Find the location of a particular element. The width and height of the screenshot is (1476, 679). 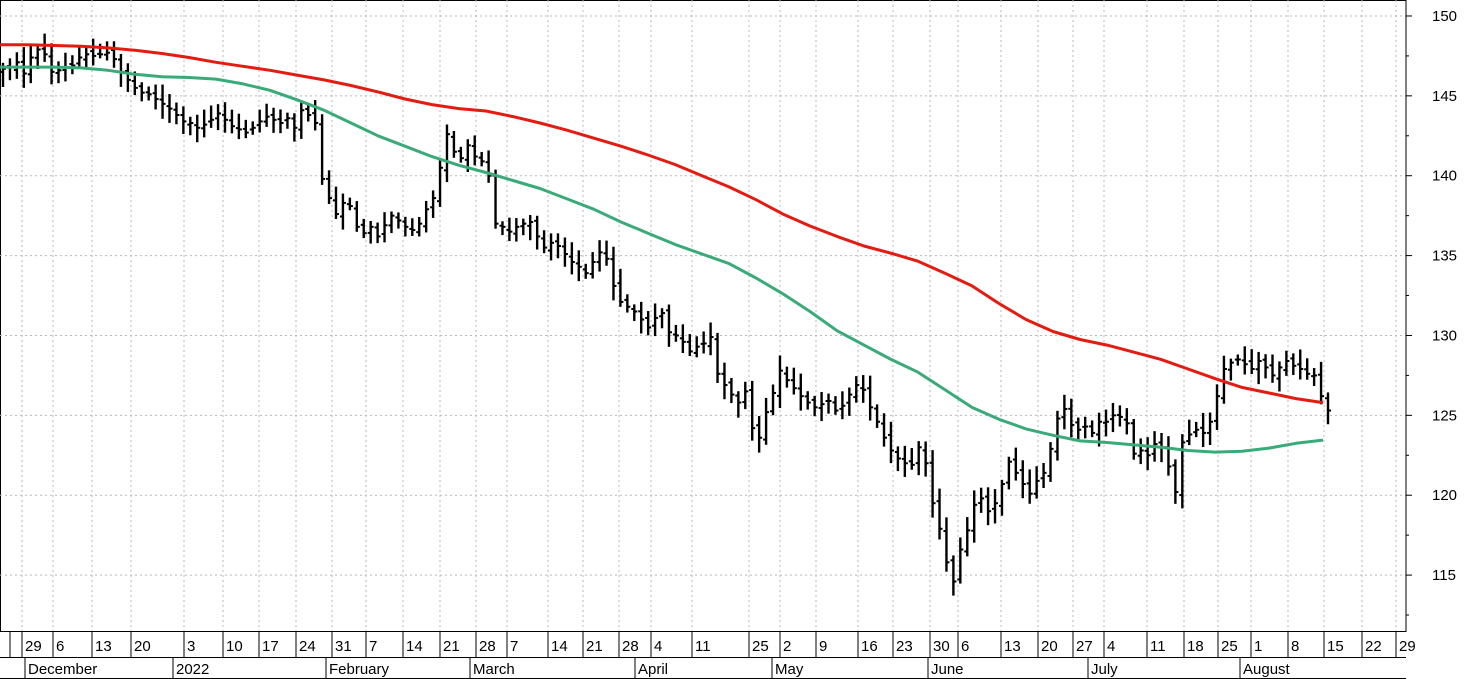

x-month-label: 2022 is located at coordinates (192, 669).